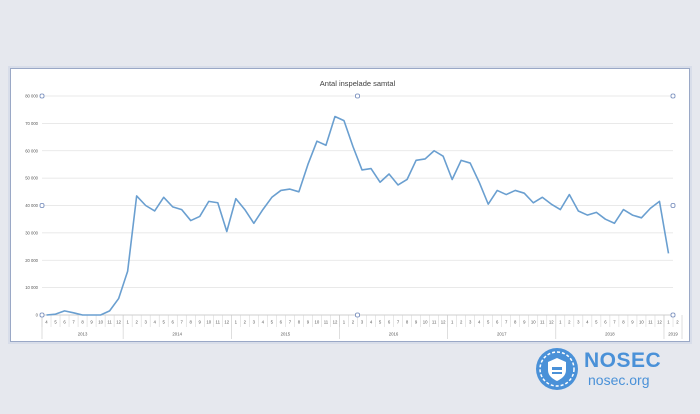 The image size is (700, 414). What do you see at coordinates (286, 334) in the screenshot?
I see `year-label: 2015` at bounding box center [286, 334].